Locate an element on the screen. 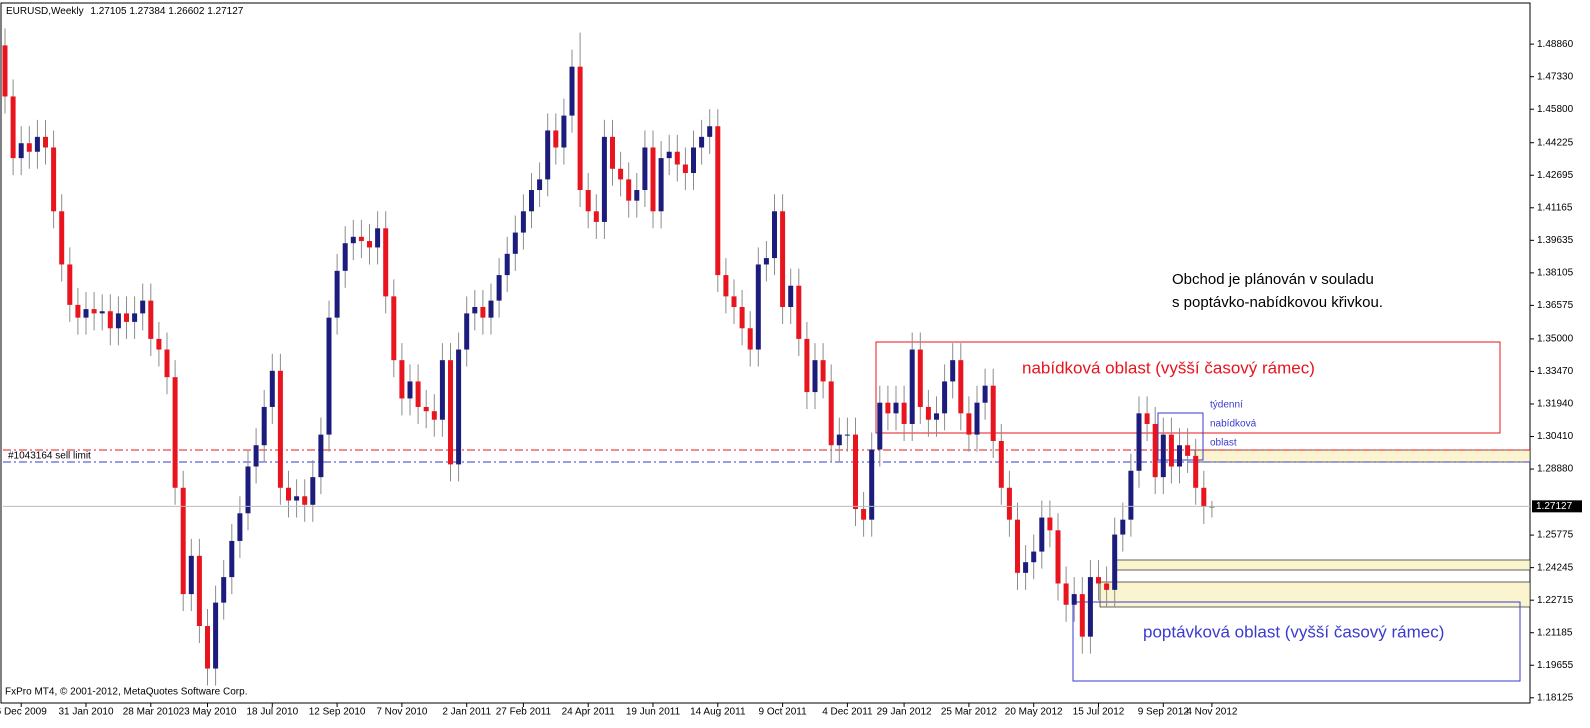 This screenshot has height=728, width=1590. y-tick-label: 1.33470 is located at coordinates (1555, 371).